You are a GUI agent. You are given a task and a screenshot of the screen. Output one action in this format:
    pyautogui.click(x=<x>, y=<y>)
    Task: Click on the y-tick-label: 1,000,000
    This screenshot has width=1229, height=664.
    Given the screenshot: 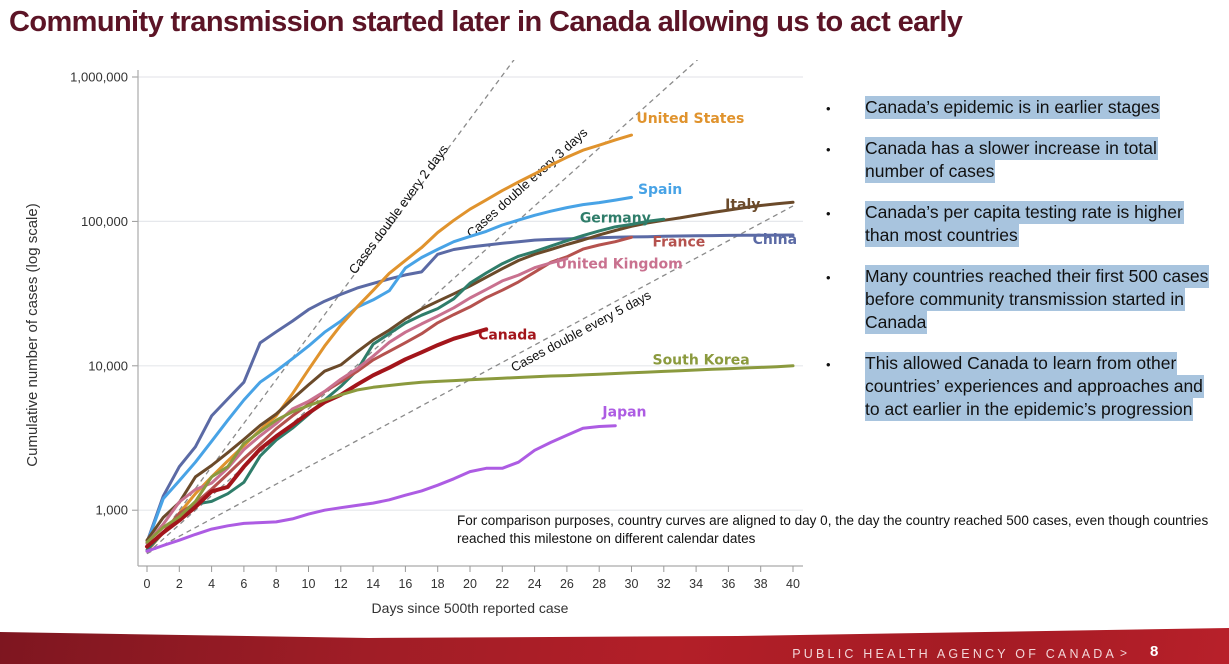 What is the action you would take?
    pyautogui.click(x=99, y=77)
    